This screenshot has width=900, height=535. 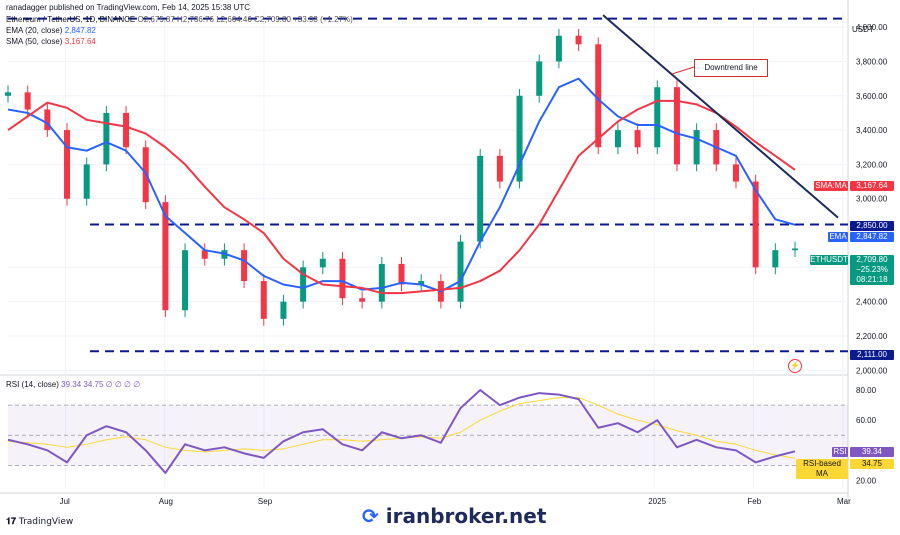 What do you see at coordinates (657, 501) in the screenshot?
I see `time-tick-label: 2025` at bounding box center [657, 501].